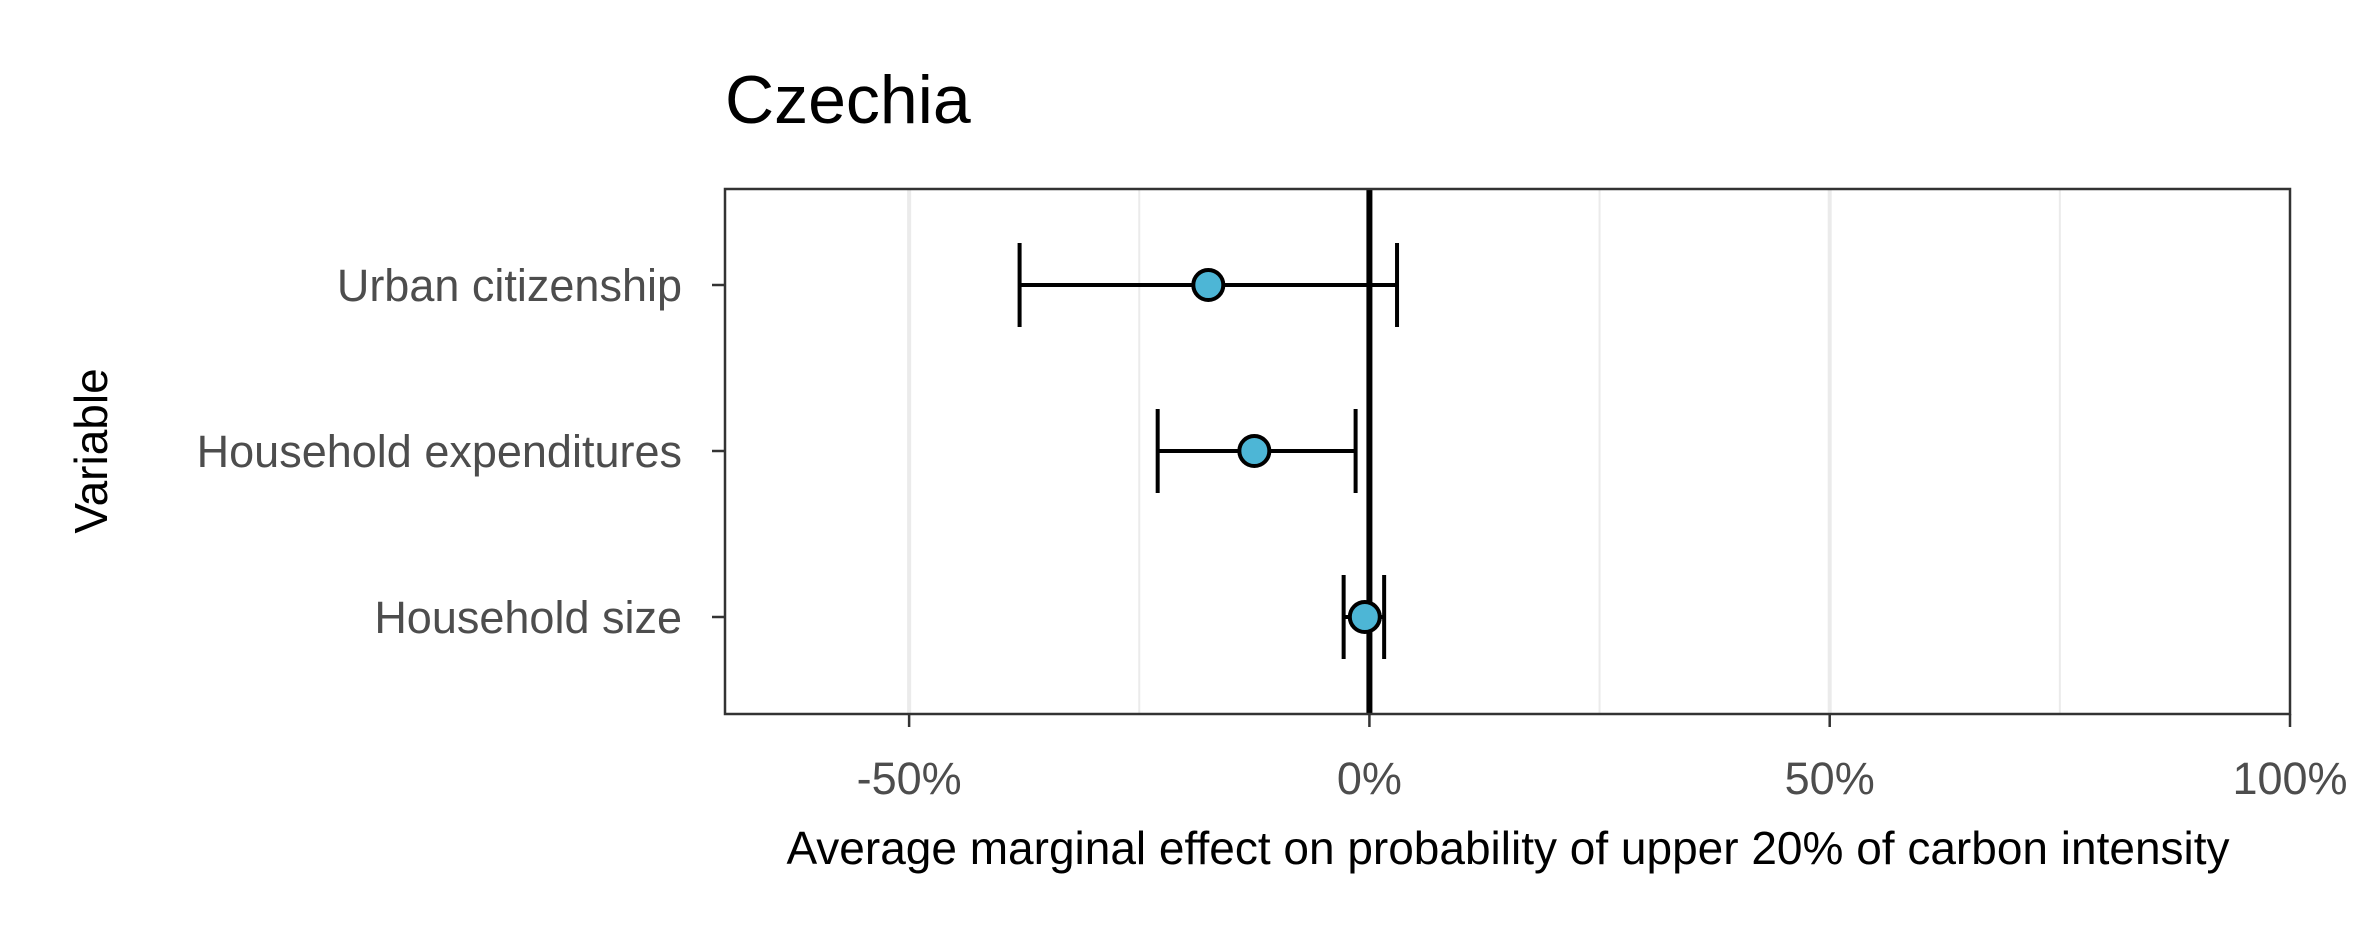  I want to click on x-tick-label: -50%, so click(909, 778).